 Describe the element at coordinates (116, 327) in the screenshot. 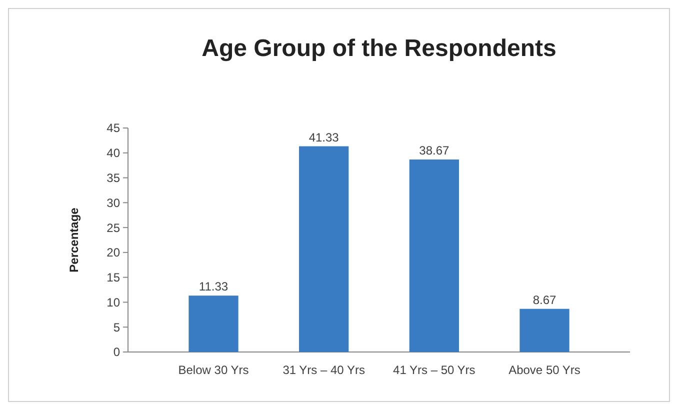

I see `y-tick-label: 5` at that location.